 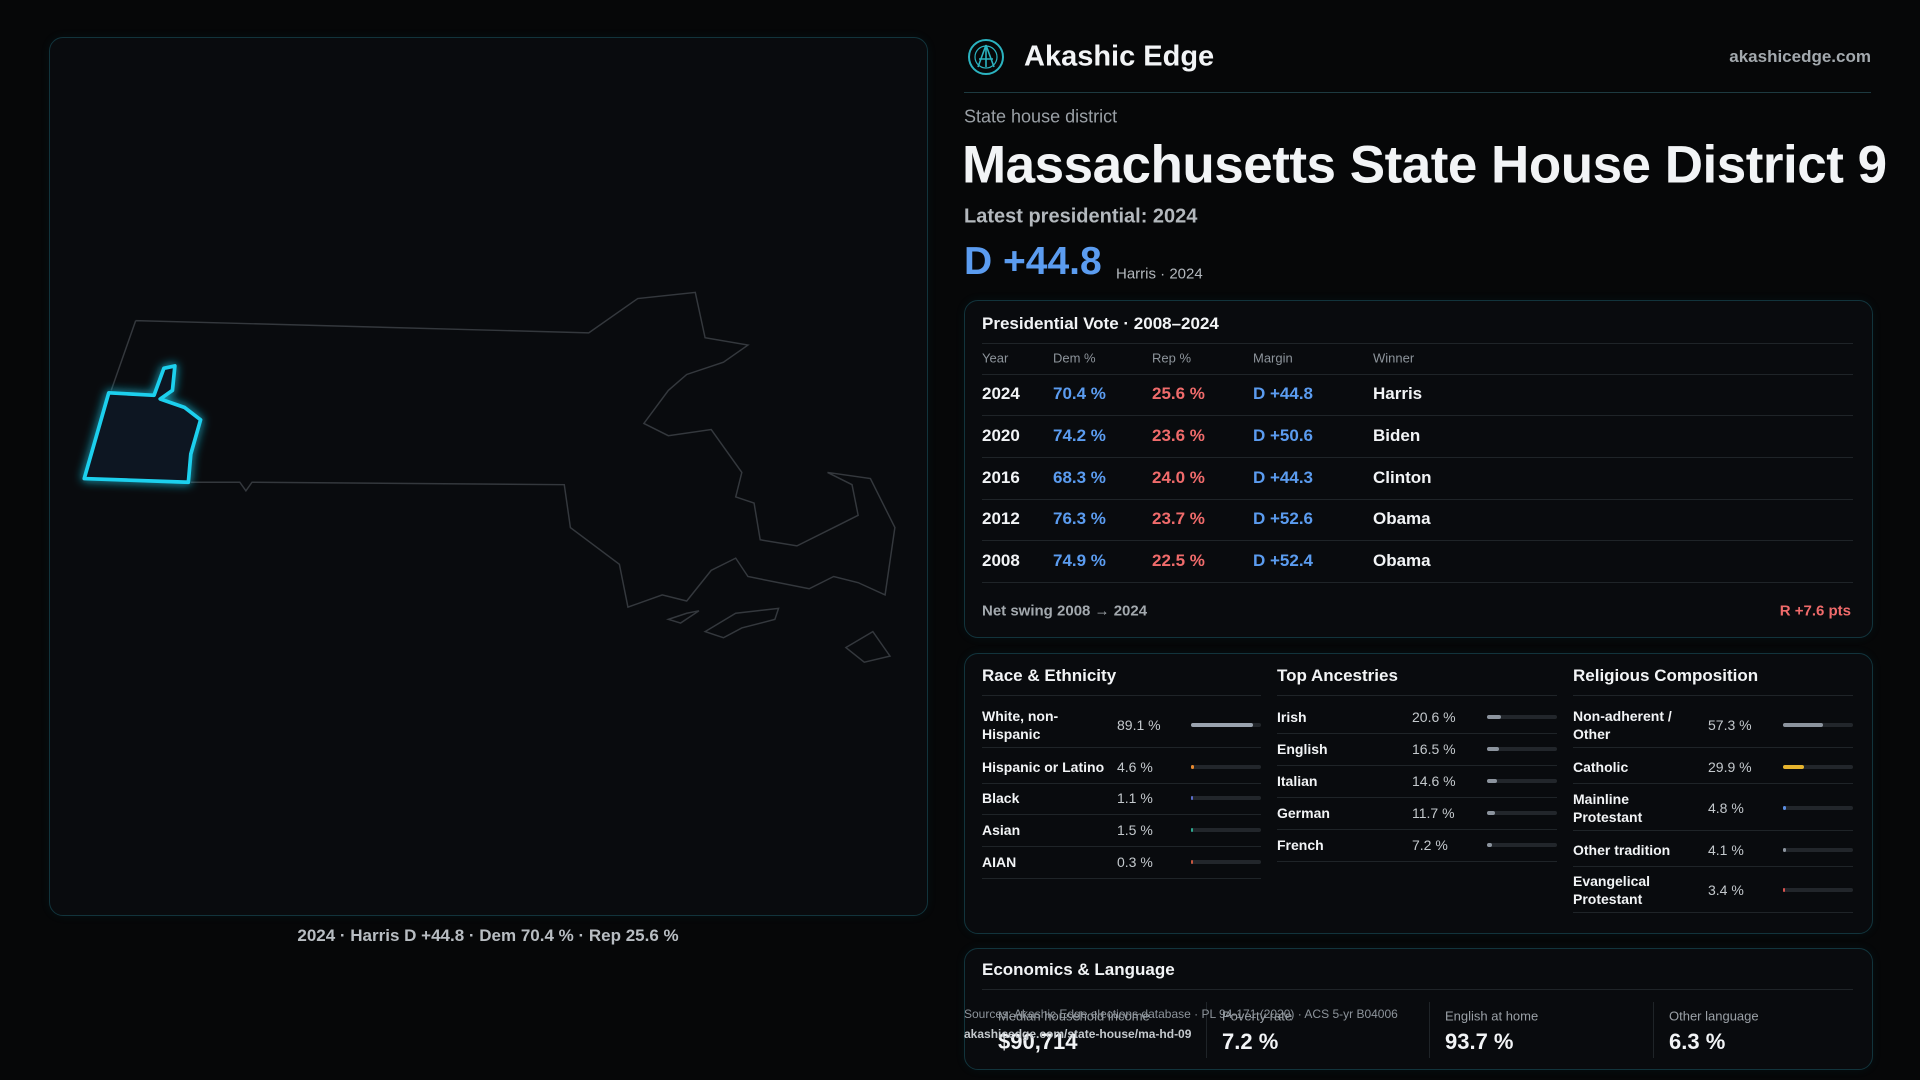 What do you see at coordinates (995, 358) in the screenshot?
I see `column-header: Year` at bounding box center [995, 358].